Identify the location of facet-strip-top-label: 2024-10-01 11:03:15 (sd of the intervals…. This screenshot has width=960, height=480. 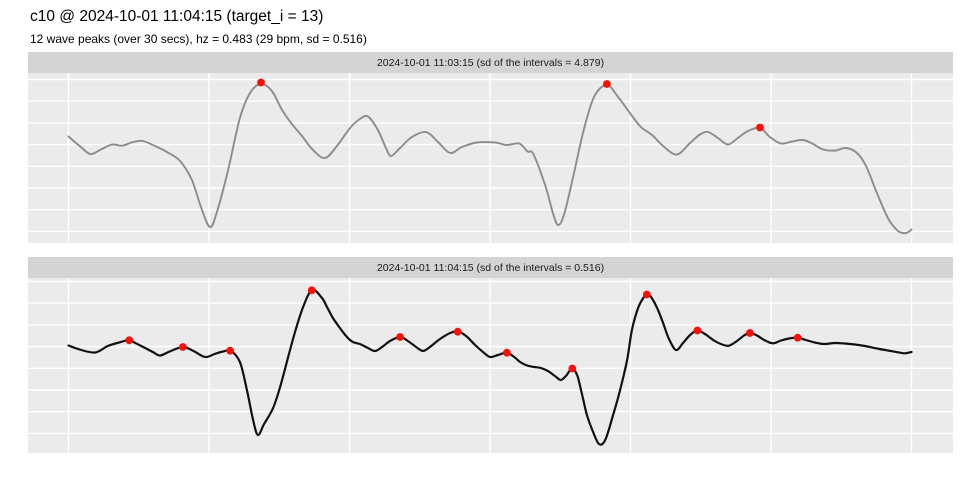
(490, 62).